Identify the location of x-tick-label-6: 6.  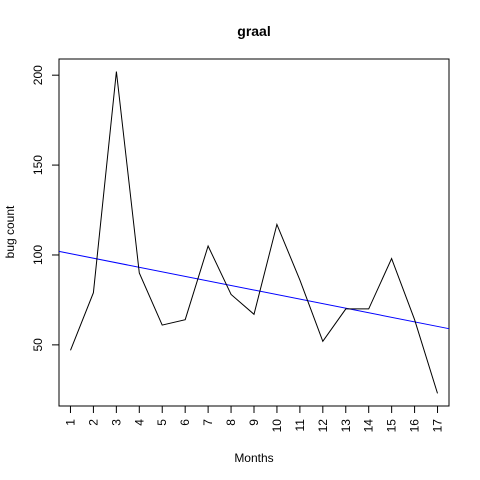
(185, 422).